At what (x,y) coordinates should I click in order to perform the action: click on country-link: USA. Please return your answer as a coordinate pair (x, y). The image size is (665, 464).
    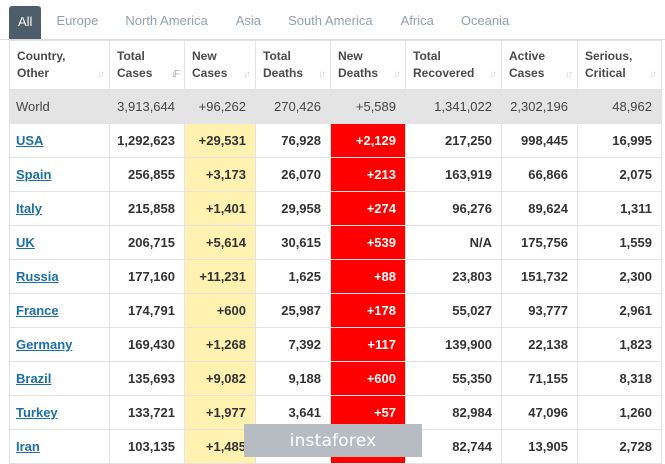
    Looking at the image, I should click on (30, 140).